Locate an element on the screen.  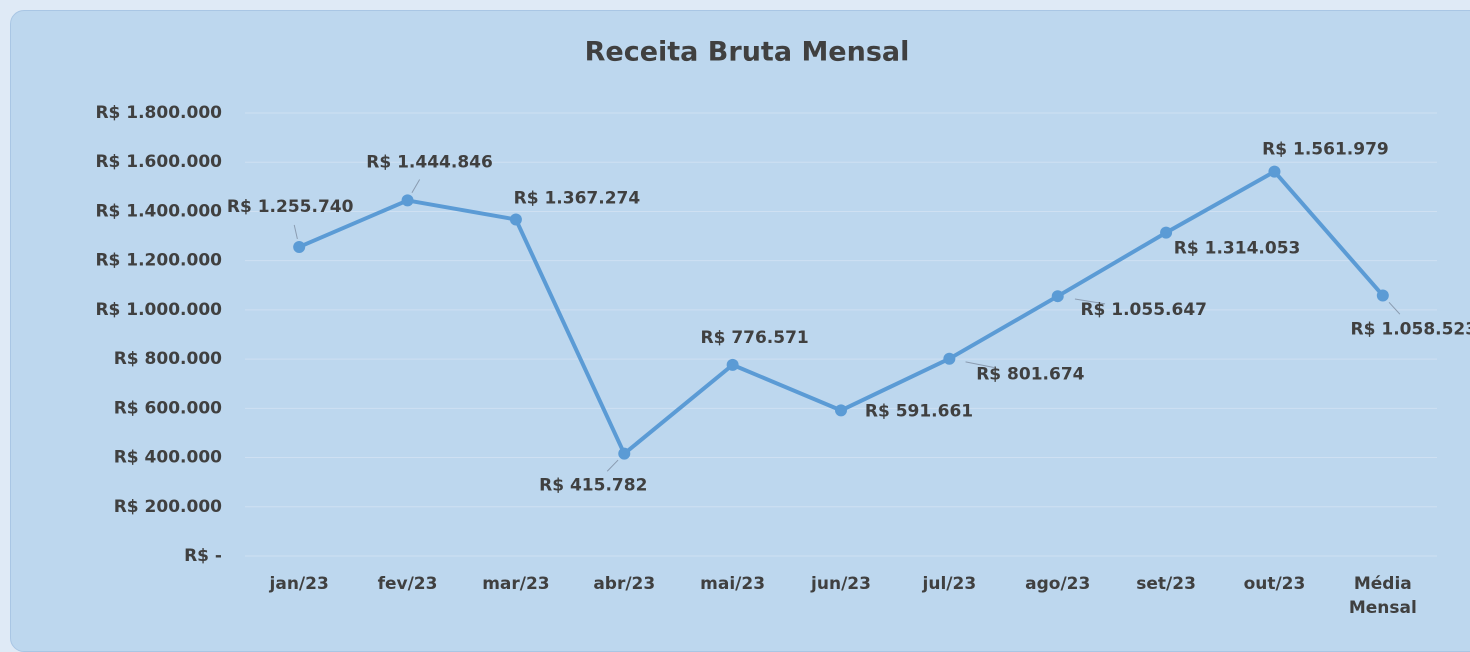
chart-title: Receita Bruta Mensal is located at coordinates (747, 52).